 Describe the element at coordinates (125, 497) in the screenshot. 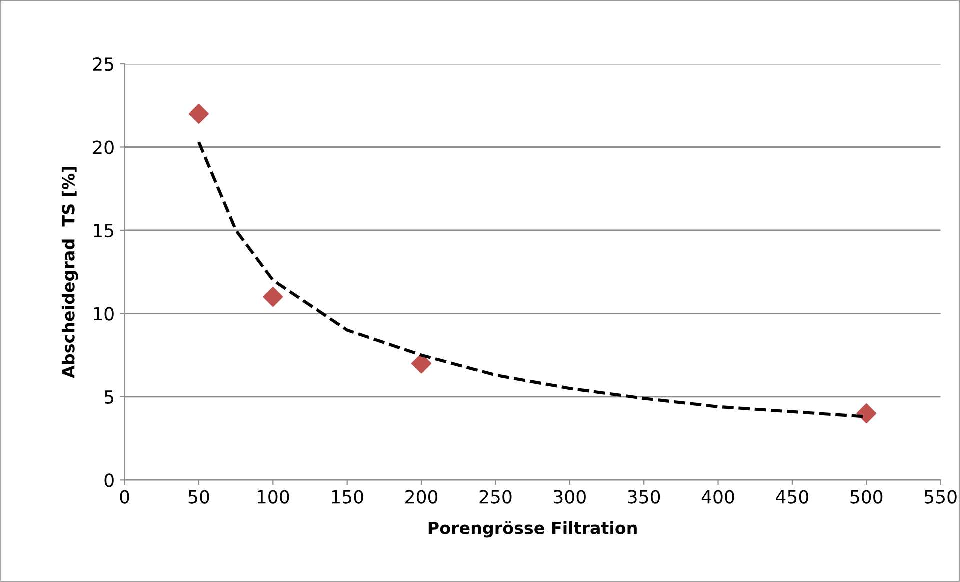

I see `x-tick-label: 0` at that location.